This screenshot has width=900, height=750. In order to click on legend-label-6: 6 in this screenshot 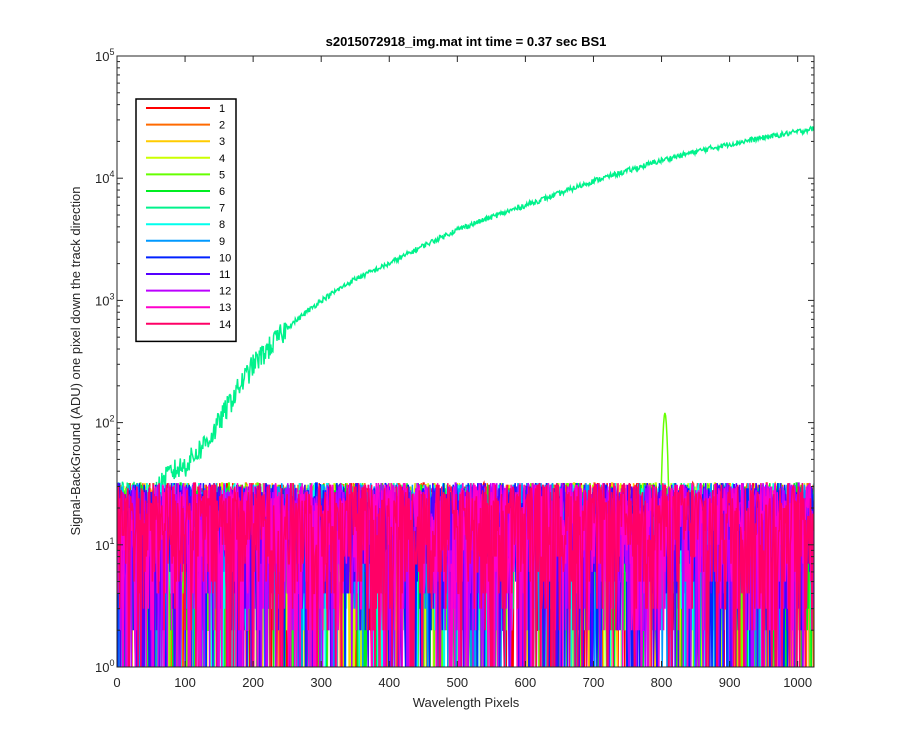, I will do `click(222, 192)`.